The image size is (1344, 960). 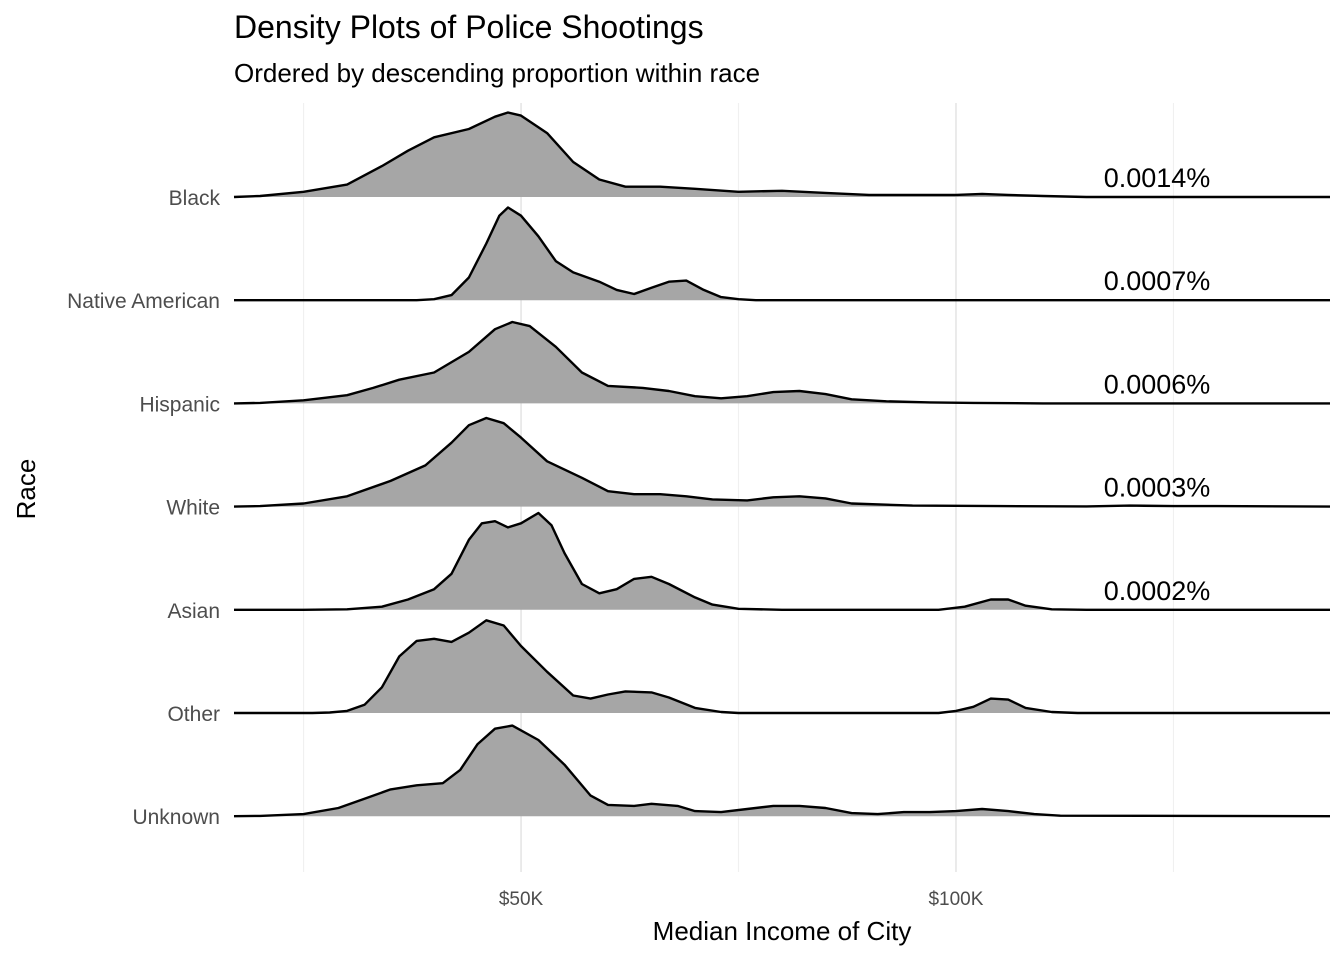 I want to click on proportion-label: 0.0014%, so click(x=1157, y=178).